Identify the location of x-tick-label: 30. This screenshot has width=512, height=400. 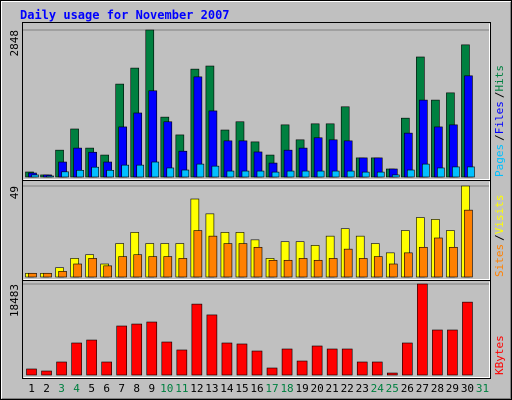
(467, 388).